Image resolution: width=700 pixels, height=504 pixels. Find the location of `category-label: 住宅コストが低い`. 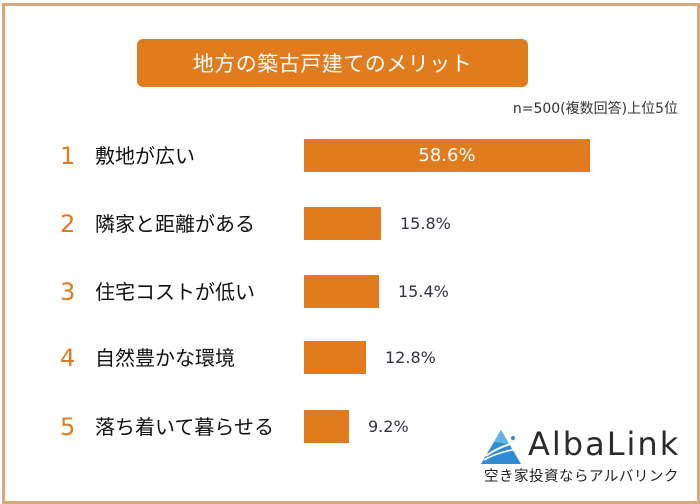

category-label: 住宅コストが低い is located at coordinates (175, 292).